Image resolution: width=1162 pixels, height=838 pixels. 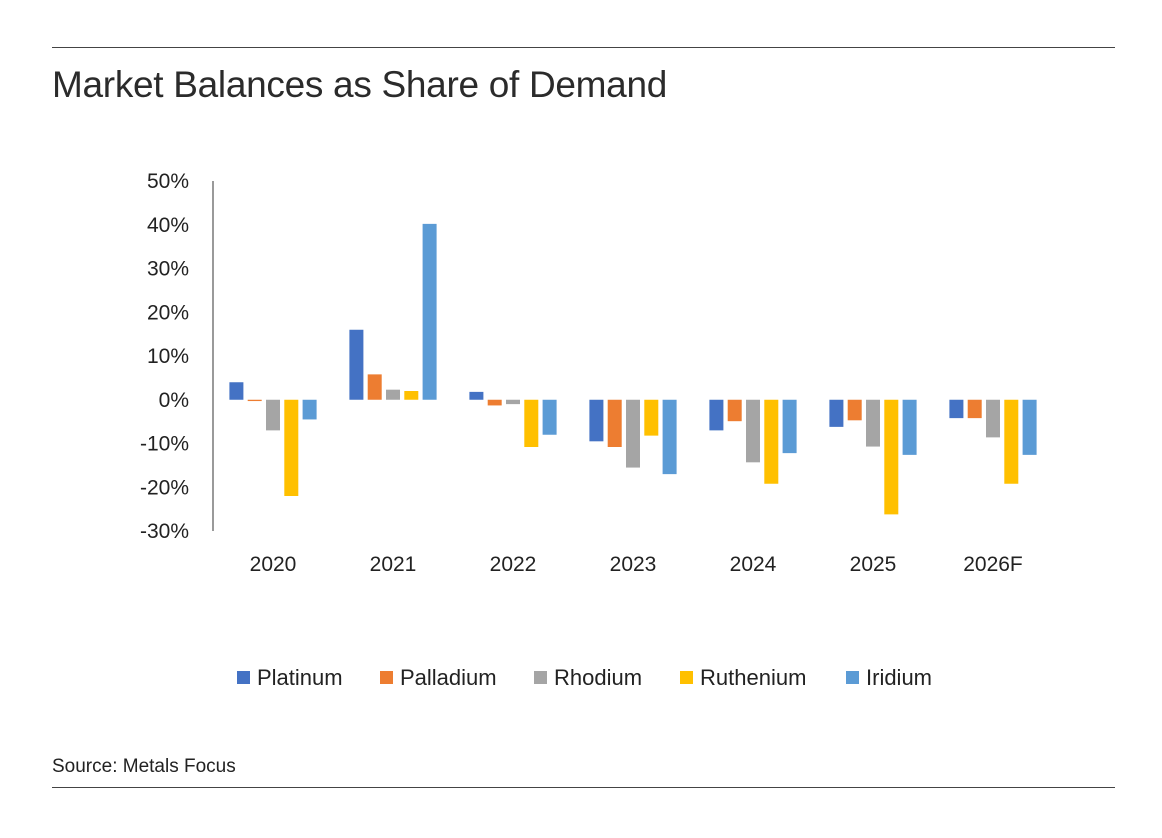 What do you see at coordinates (300, 677) in the screenshot?
I see `legend-label: Platinum` at bounding box center [300, 677].